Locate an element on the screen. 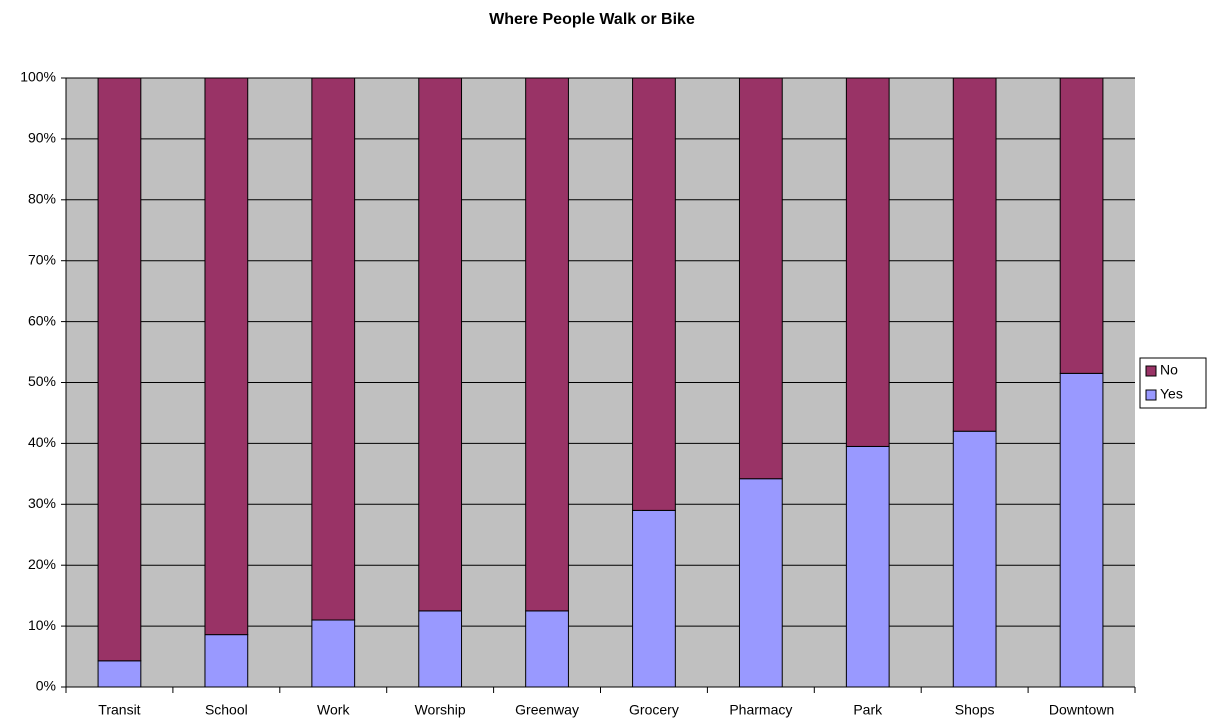  x-tick-label: Greenway is located at coordinates (547, 710).